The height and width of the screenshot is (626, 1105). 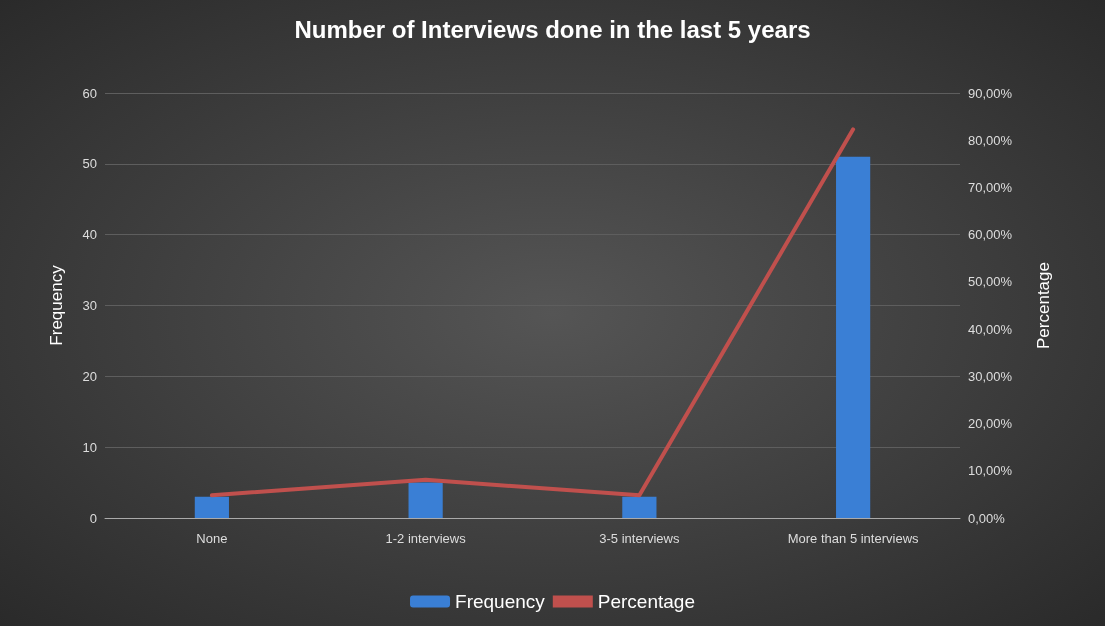 What do you see at coordinates (990, 93) in the screenshot?
I see `y2-tick-label: 90,00%` at bounding box center [990, 93].